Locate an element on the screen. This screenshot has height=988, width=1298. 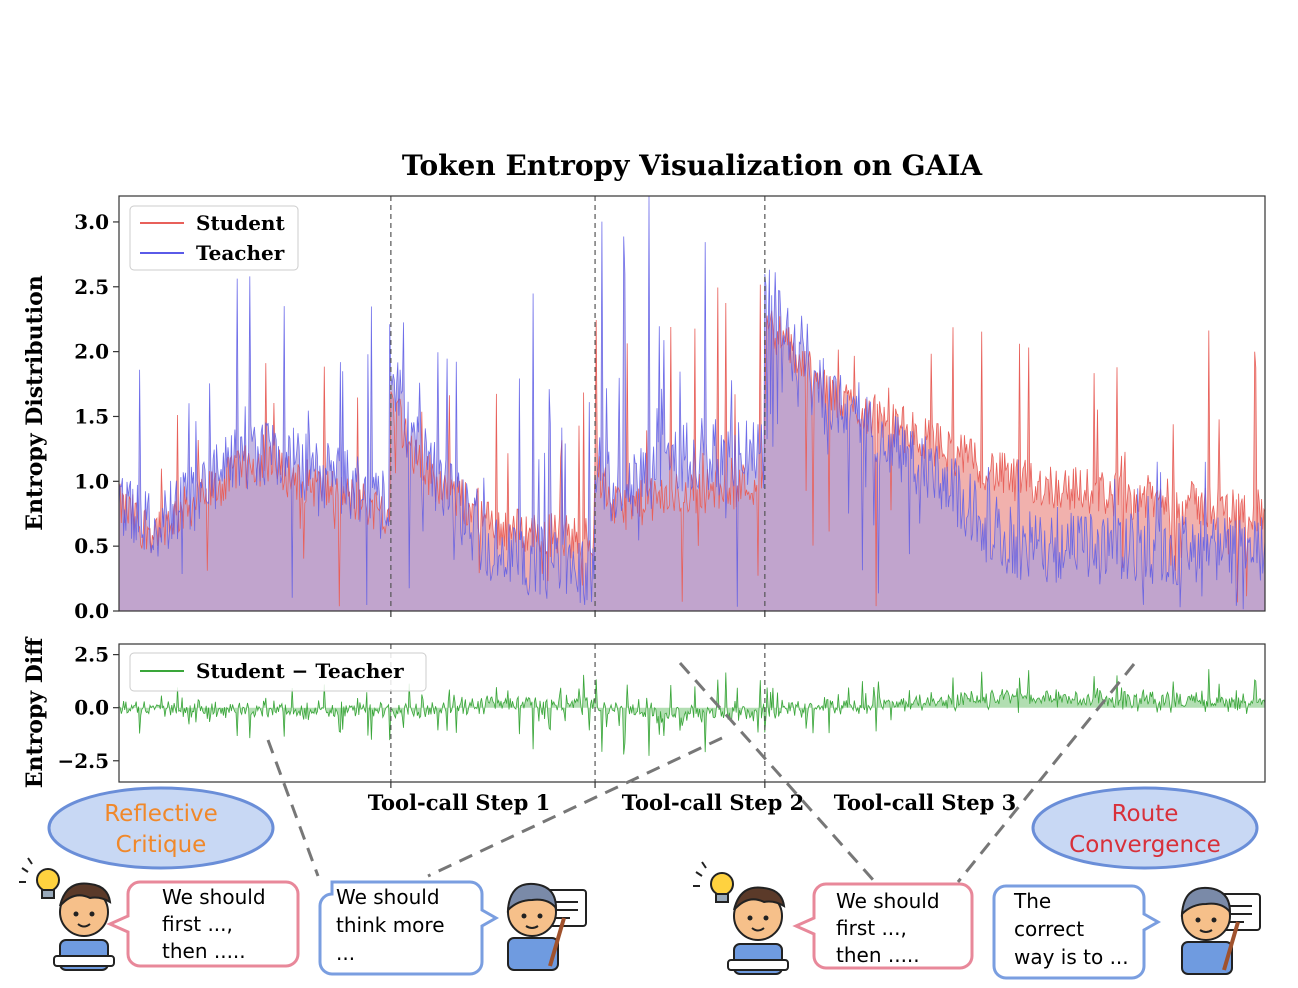
bubble3-line1: We should is located at coordinates (888, 901).